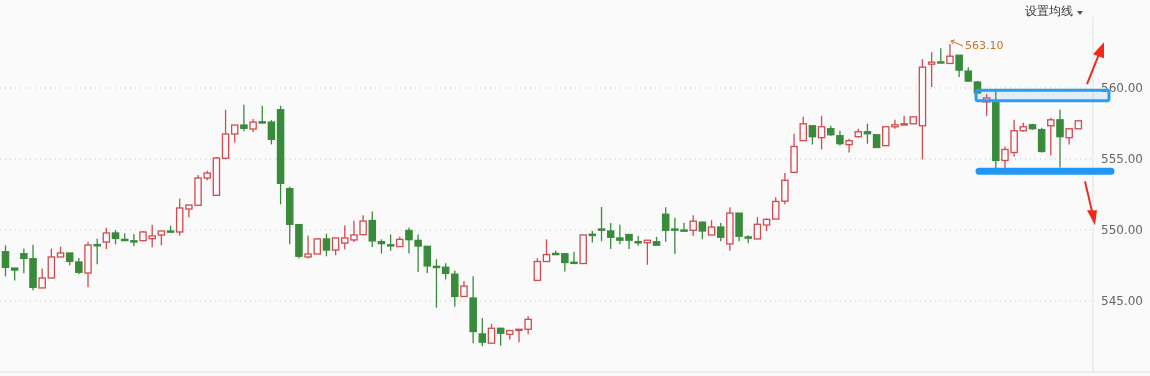 This screenshot has width=1150, height=376. Describe the element at coordinates (1049, 11) in the screenshot. I see `annotation: 设置均线` at that location.